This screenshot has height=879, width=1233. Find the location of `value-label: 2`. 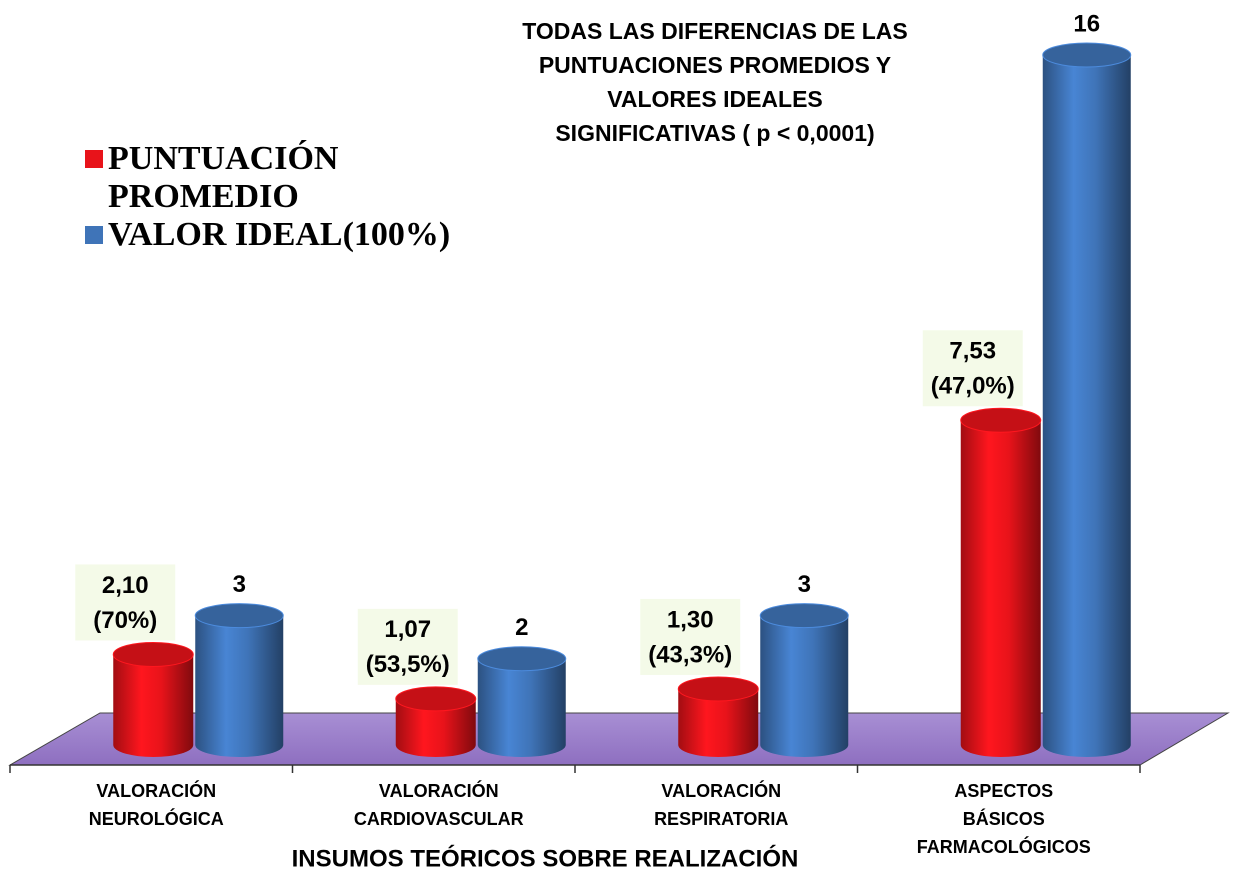

value-label: 2 is located at coordinates (521, 627).